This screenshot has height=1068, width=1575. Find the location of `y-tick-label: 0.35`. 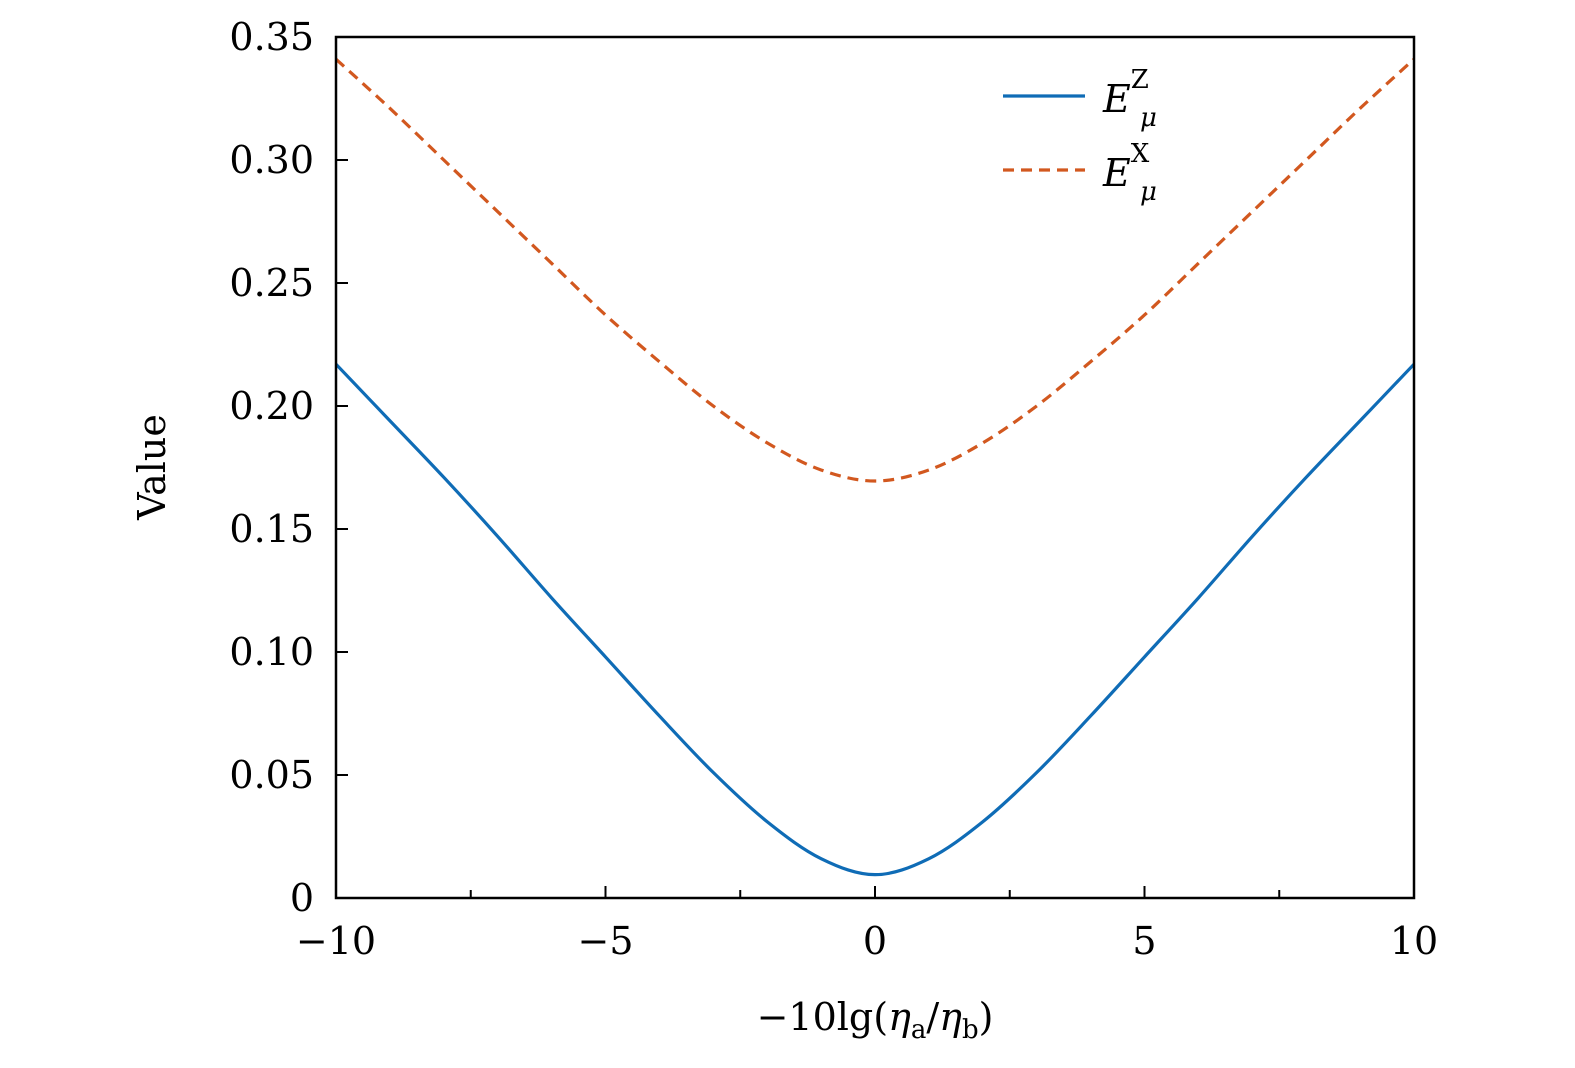

y-tick-label: 0.35 is located at coordinates (271, 37).